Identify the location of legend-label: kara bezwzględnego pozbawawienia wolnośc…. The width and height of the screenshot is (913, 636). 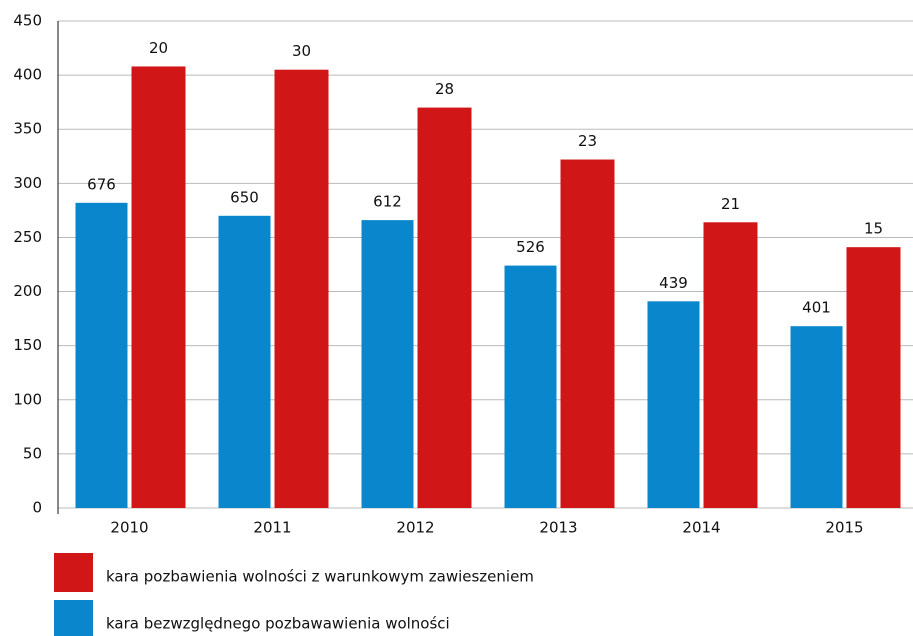
(278, 624).